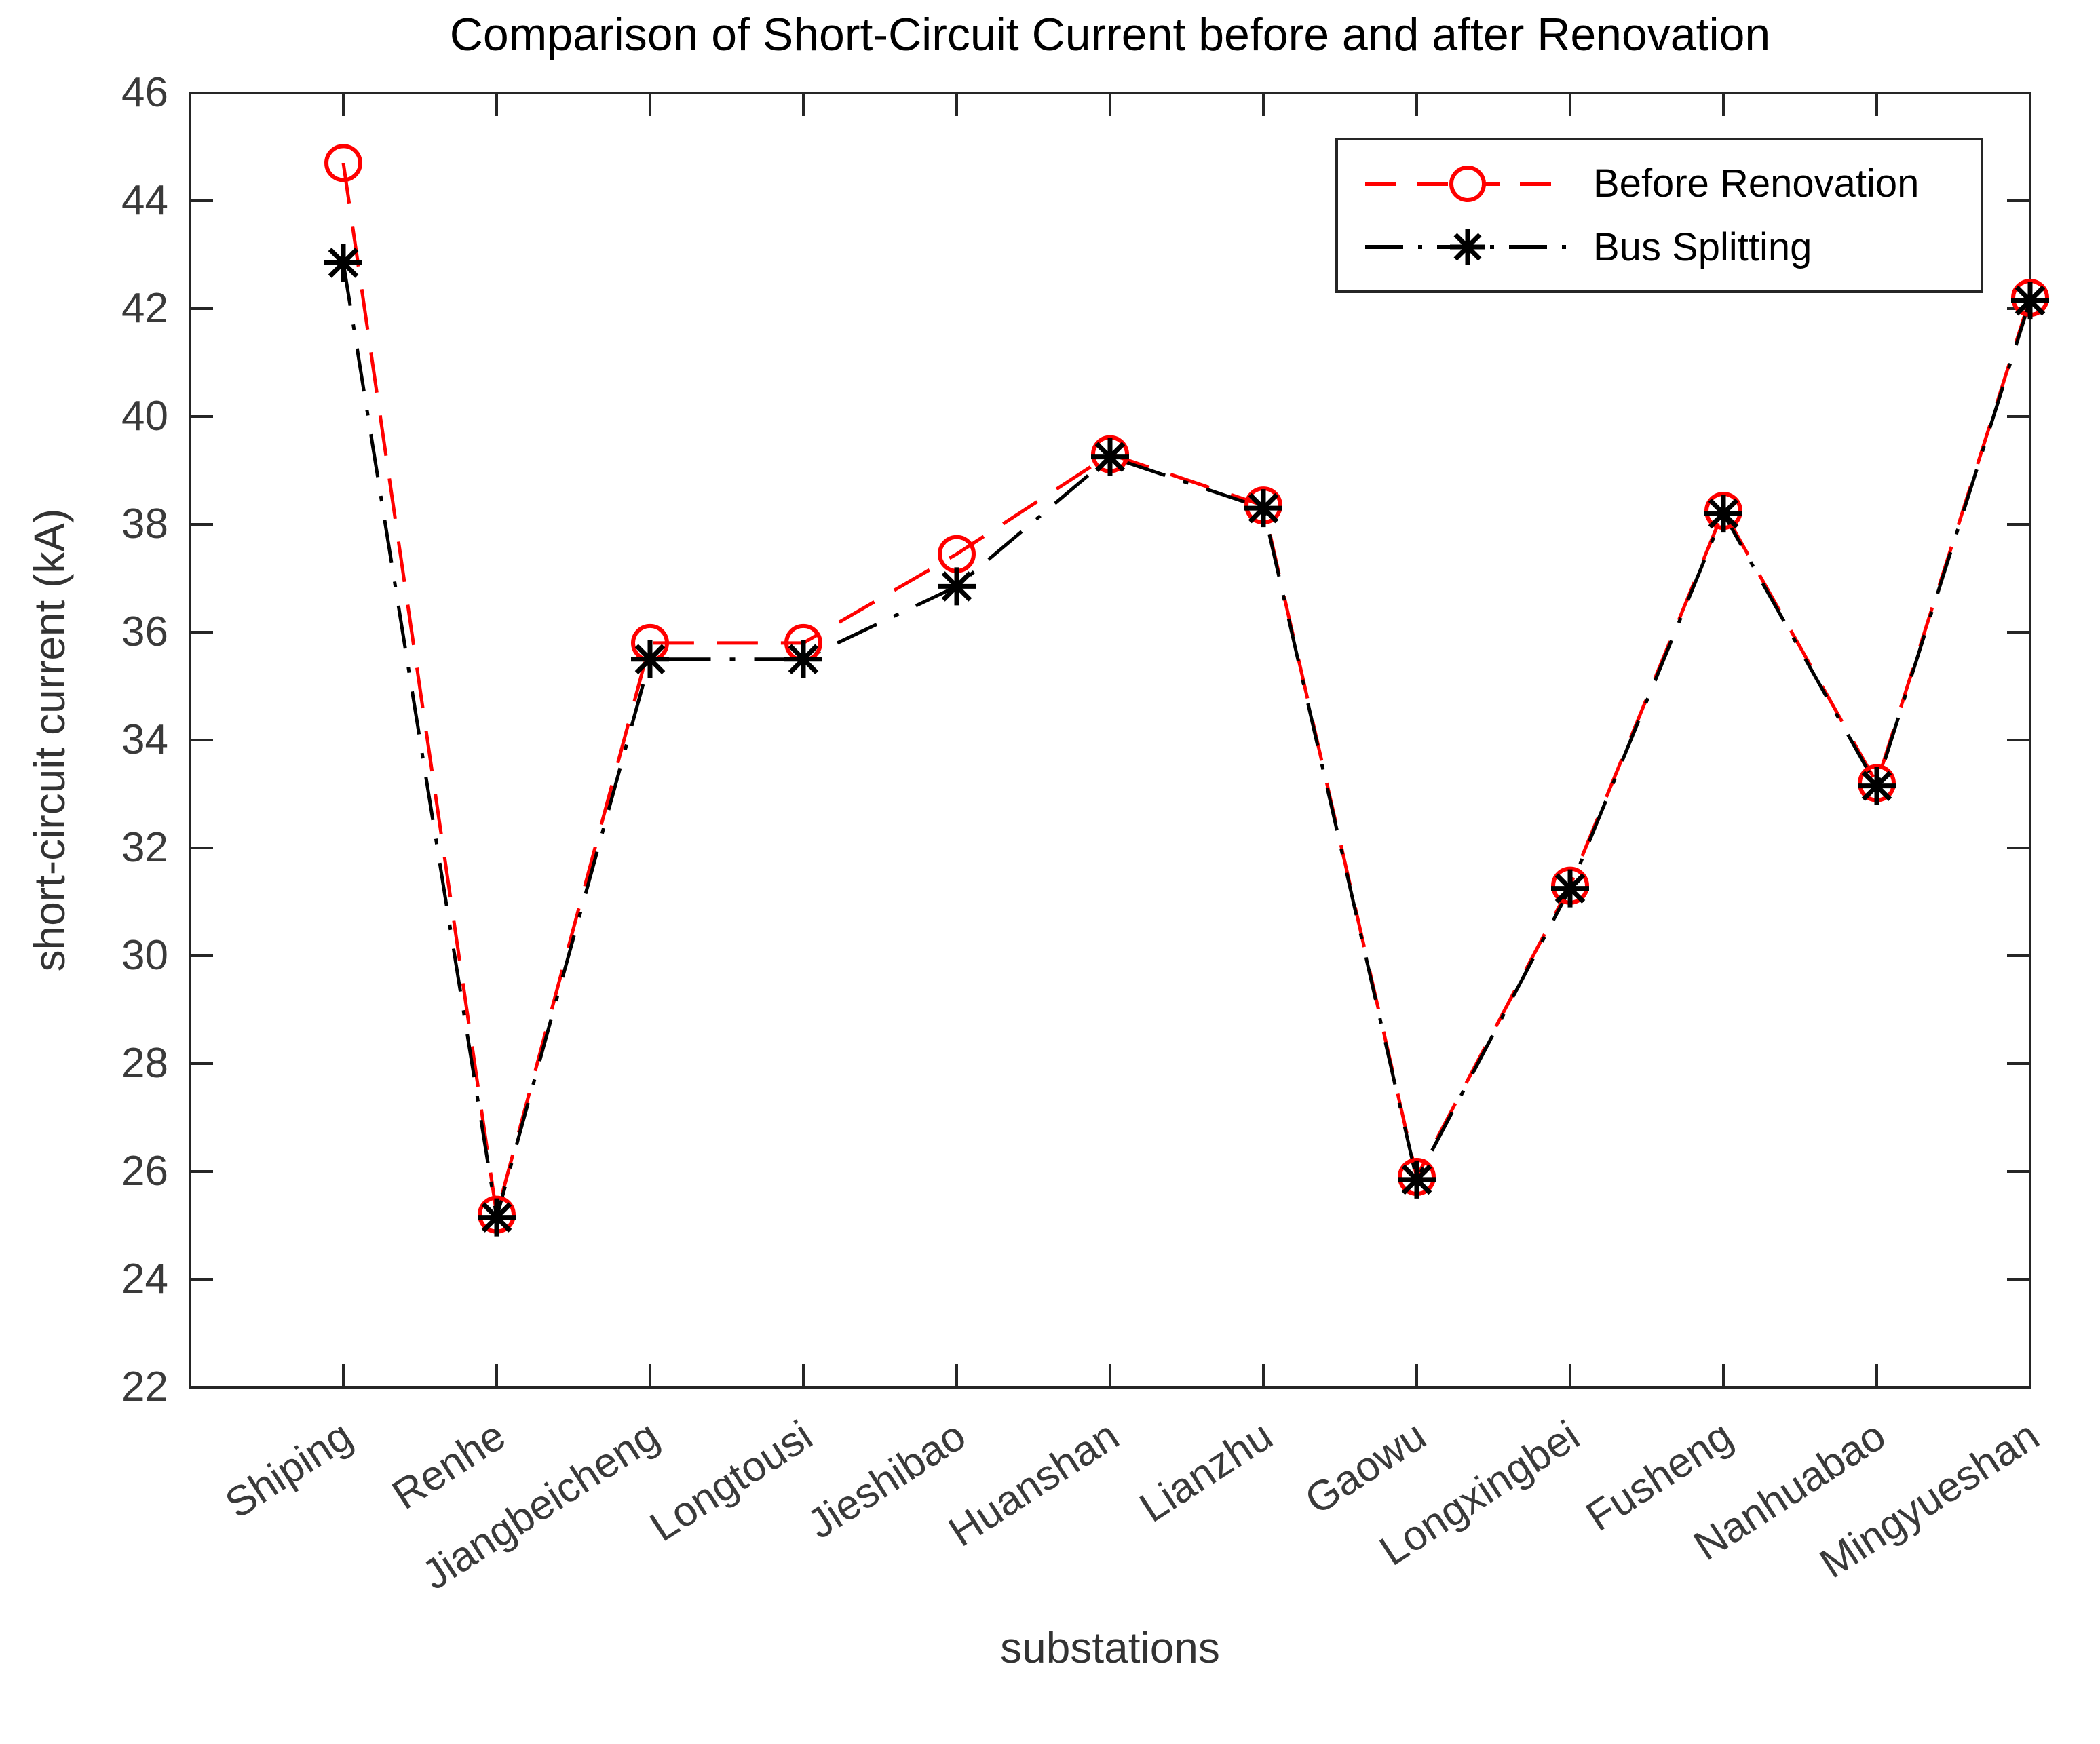 This screenshot has height=1744, width=2100. Describe the element at coordinates (1467, 183) in the screenshot. I see `legend-sample-dashed-circle-icon` at that location.